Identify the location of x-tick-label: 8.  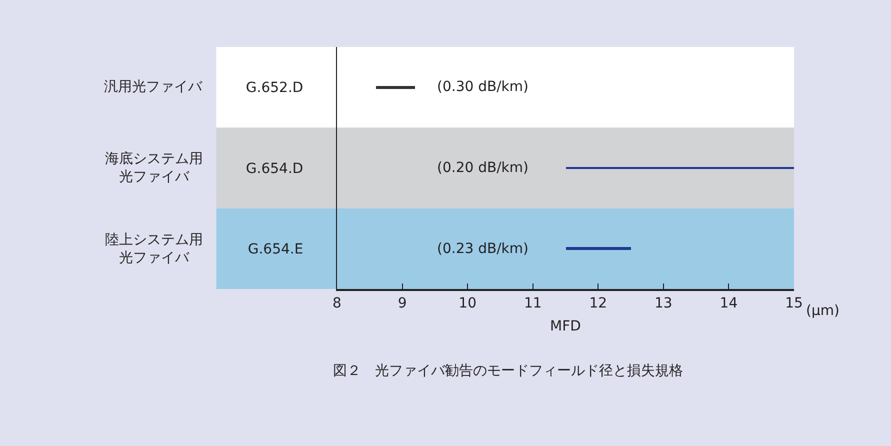
(337, 304).